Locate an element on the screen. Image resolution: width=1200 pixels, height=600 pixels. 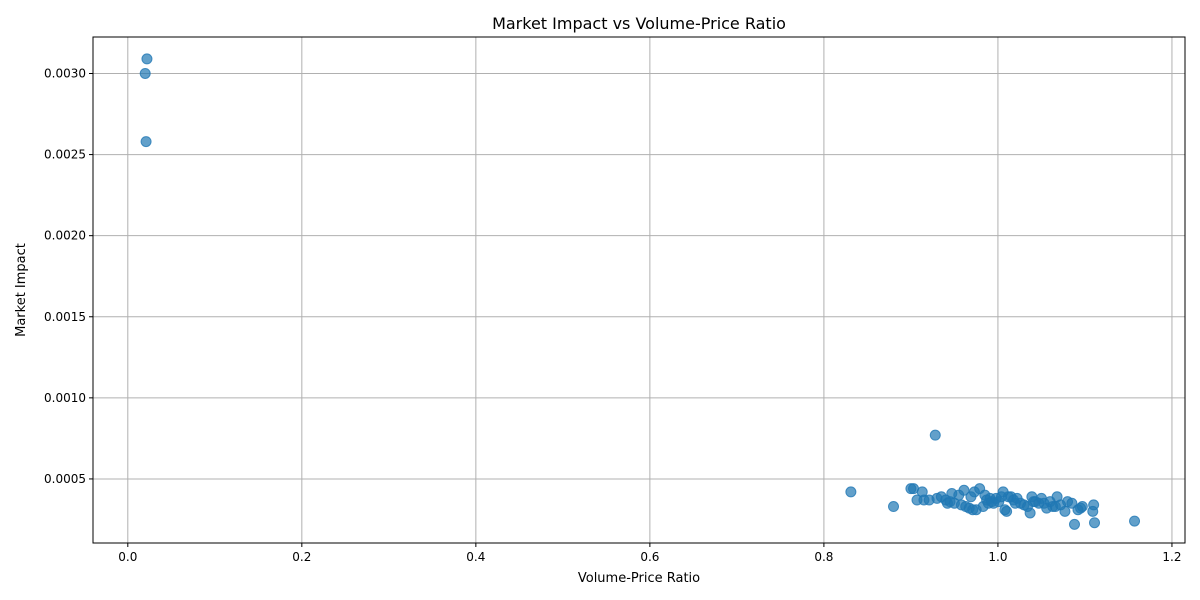
x-tick-label: 1.0 is located at coordinates (997, 557).